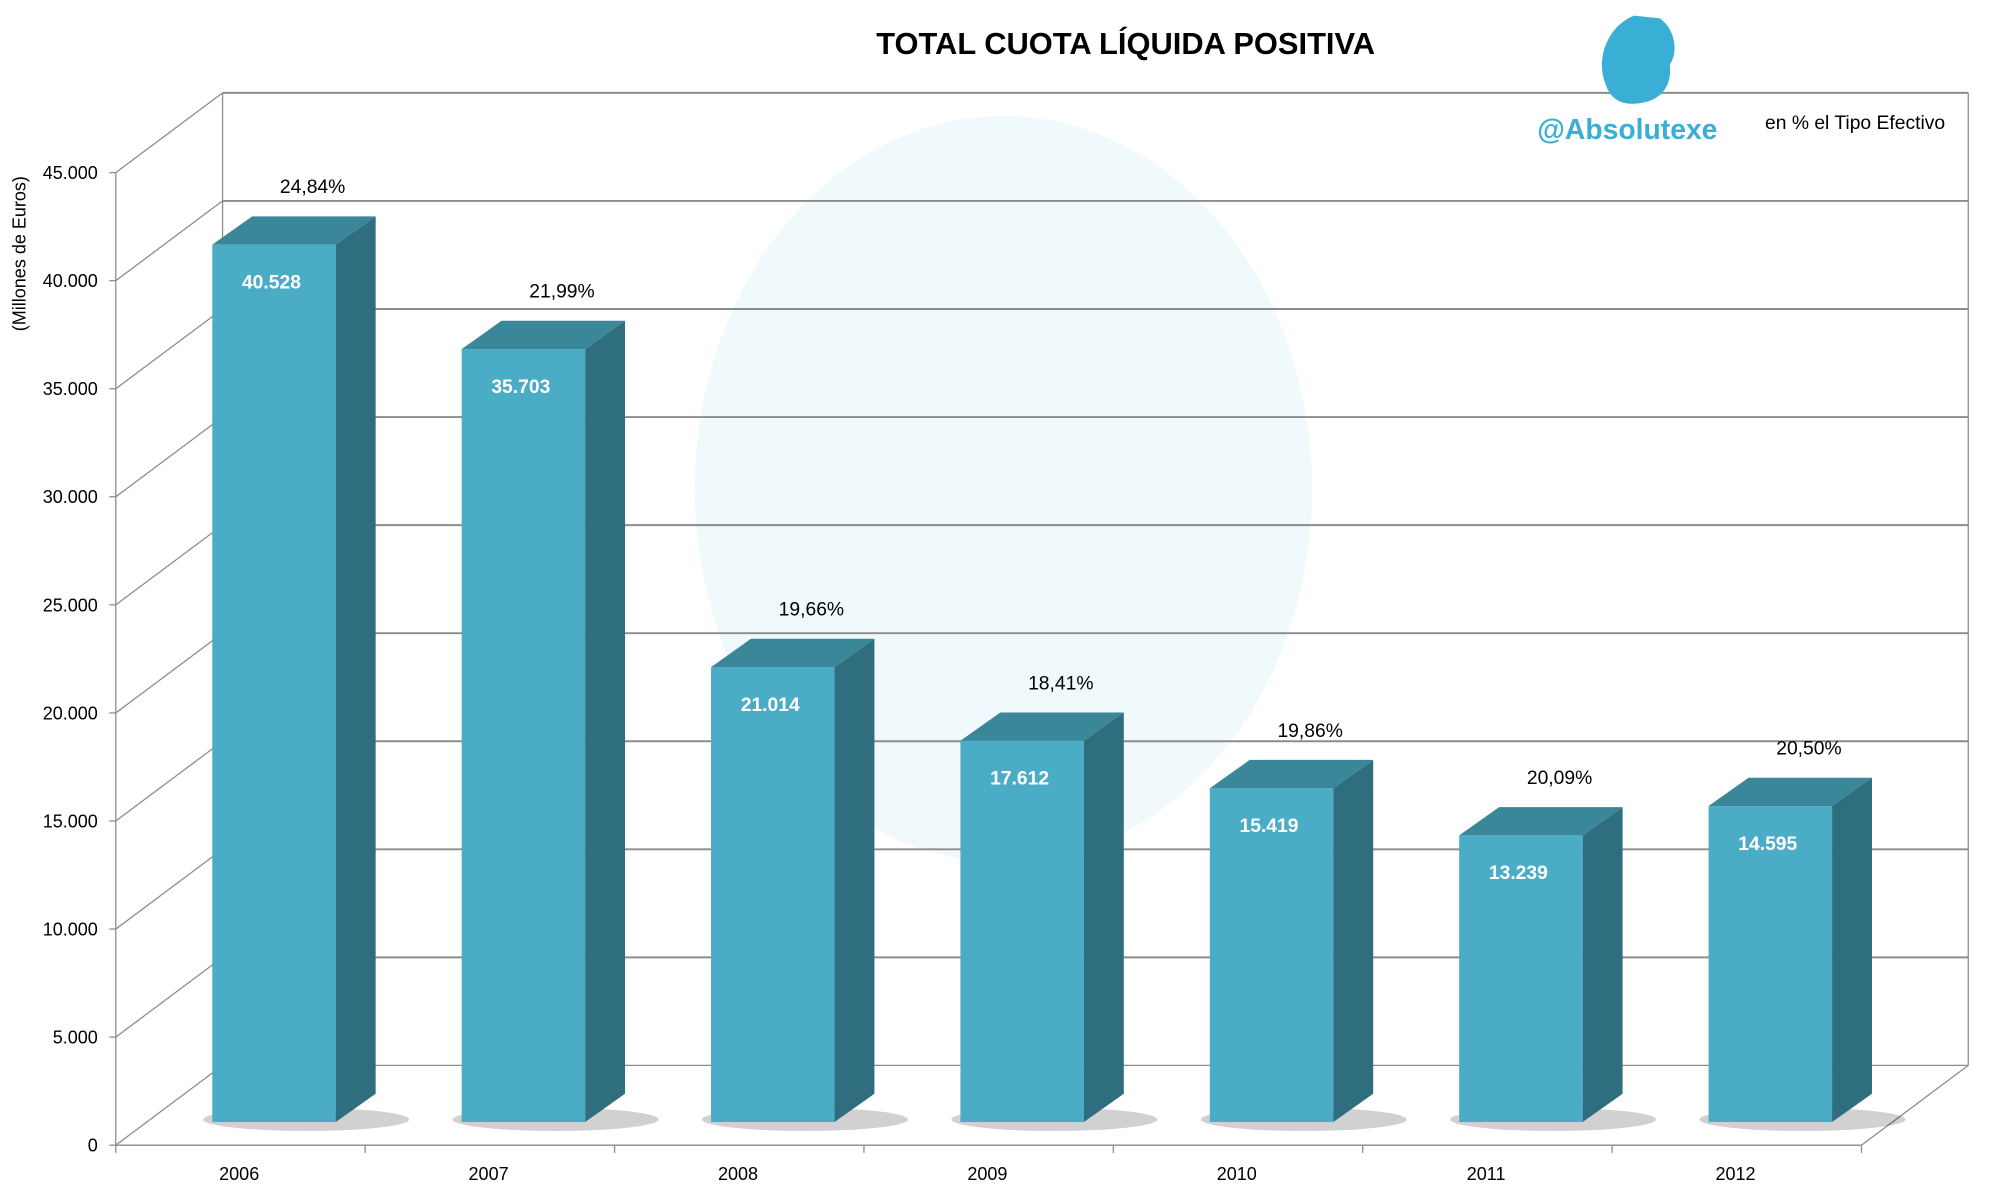 The image size is (1994, 1184). Describe the element at coordinates (561, 292) in the screenshot. I see `bar-percent-label: 21,99%` at that location.